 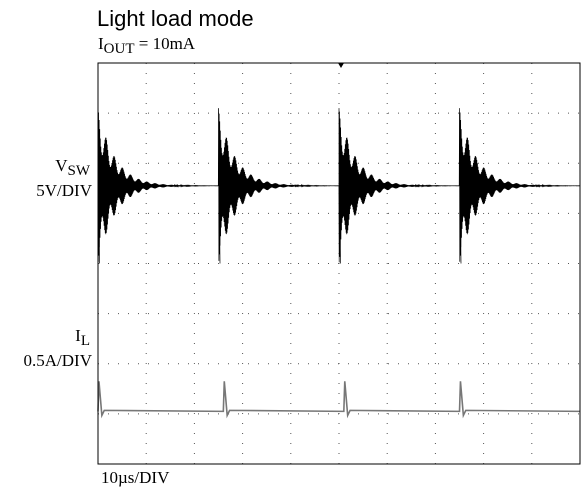 What do you see at coordinates (135, 477) in the screenshot?
I see `time-scale: 10µs/DIV` at bounding box center [135, 477].